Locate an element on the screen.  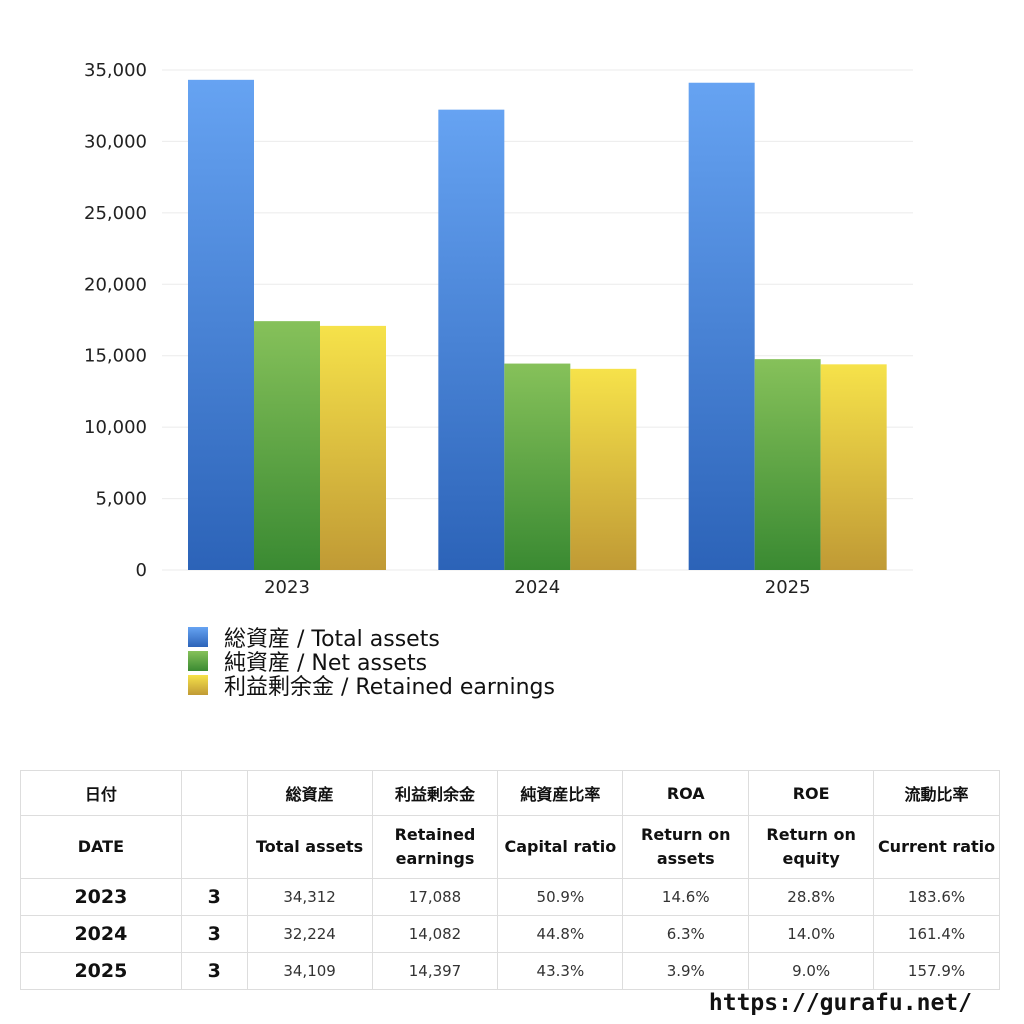
table-cell: 14,397 is located at coordinates (435, 971).